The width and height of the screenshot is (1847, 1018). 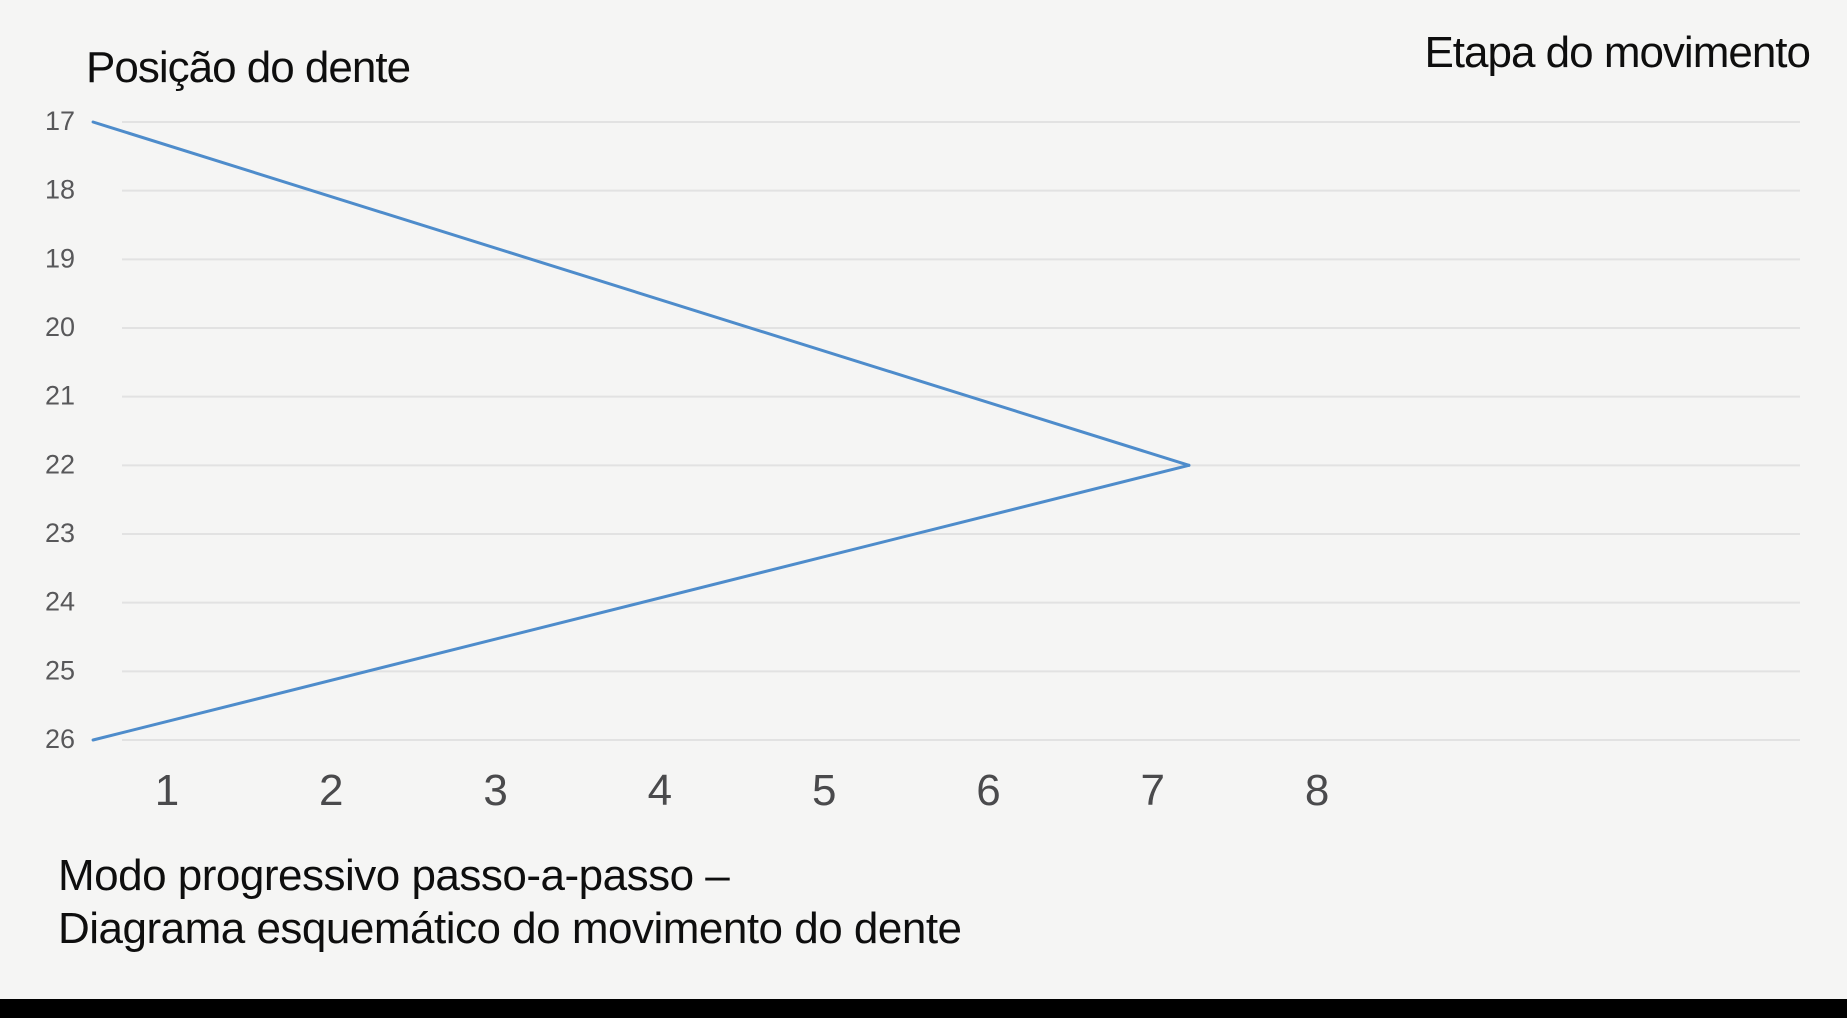 I want to click on y-tick-label-18: 18, so click(x=60, y=190).